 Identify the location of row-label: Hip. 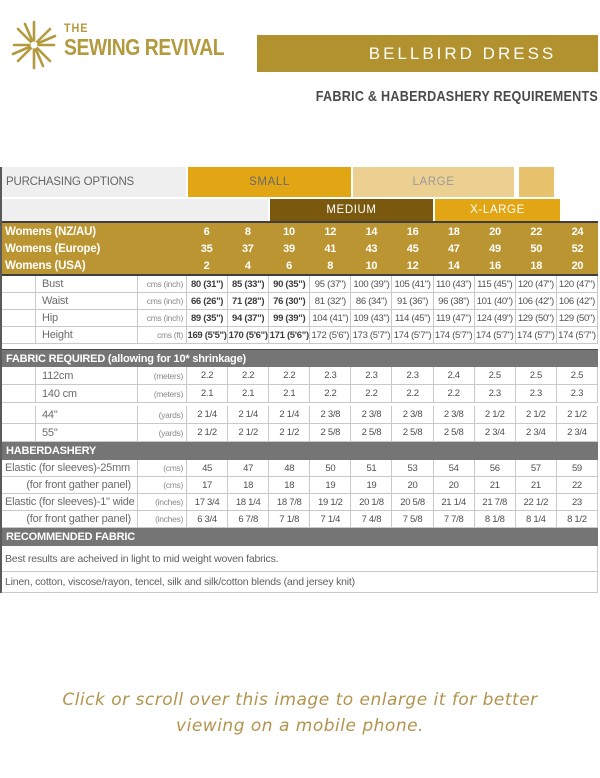
(69, 318).